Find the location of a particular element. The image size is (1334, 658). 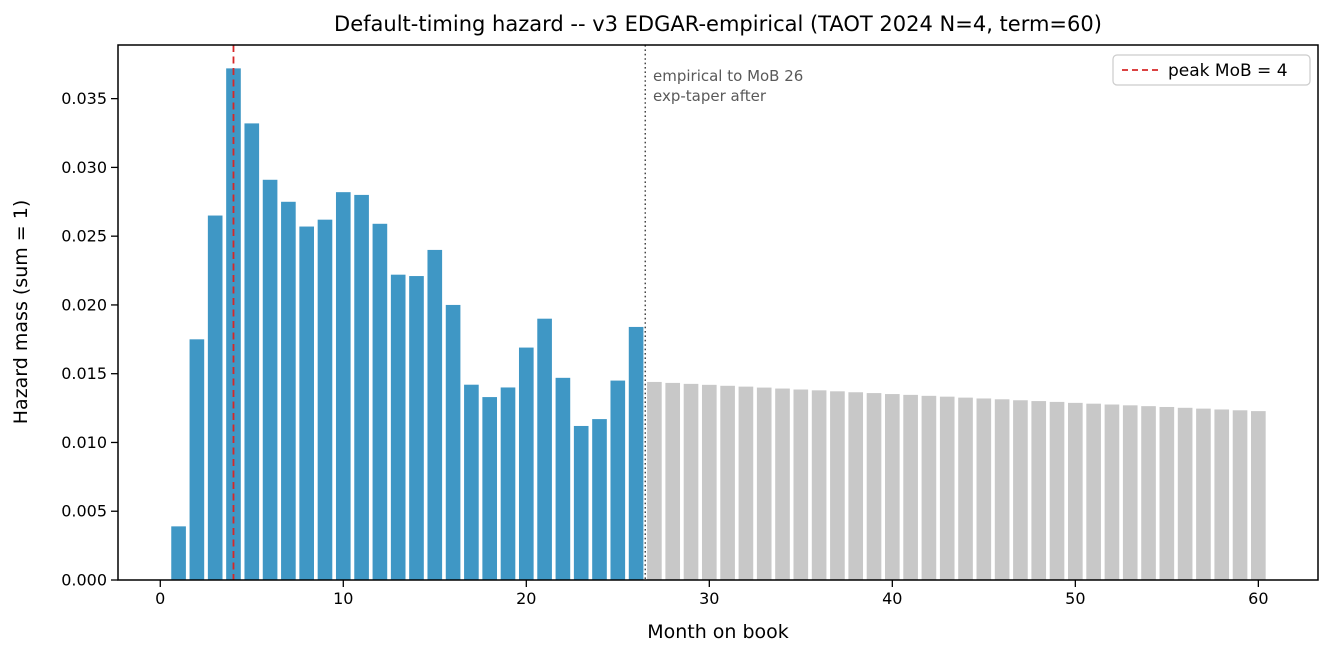

x-tick-label: 50 is located at coordinates (1075, 598).